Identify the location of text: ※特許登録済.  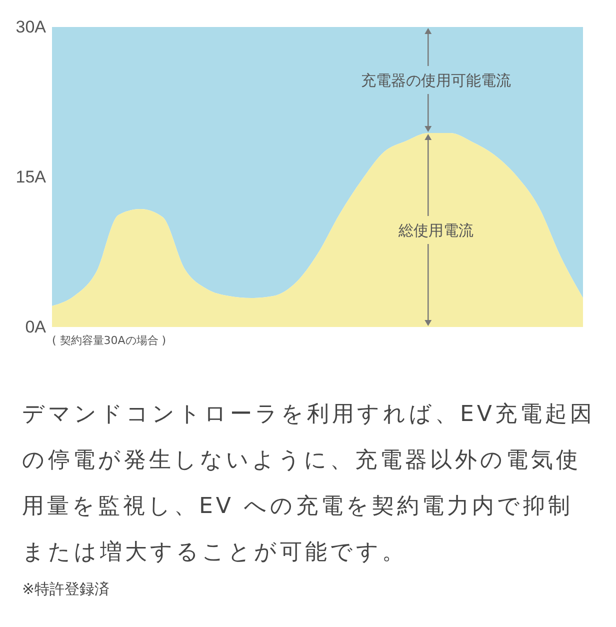
(66, 589).